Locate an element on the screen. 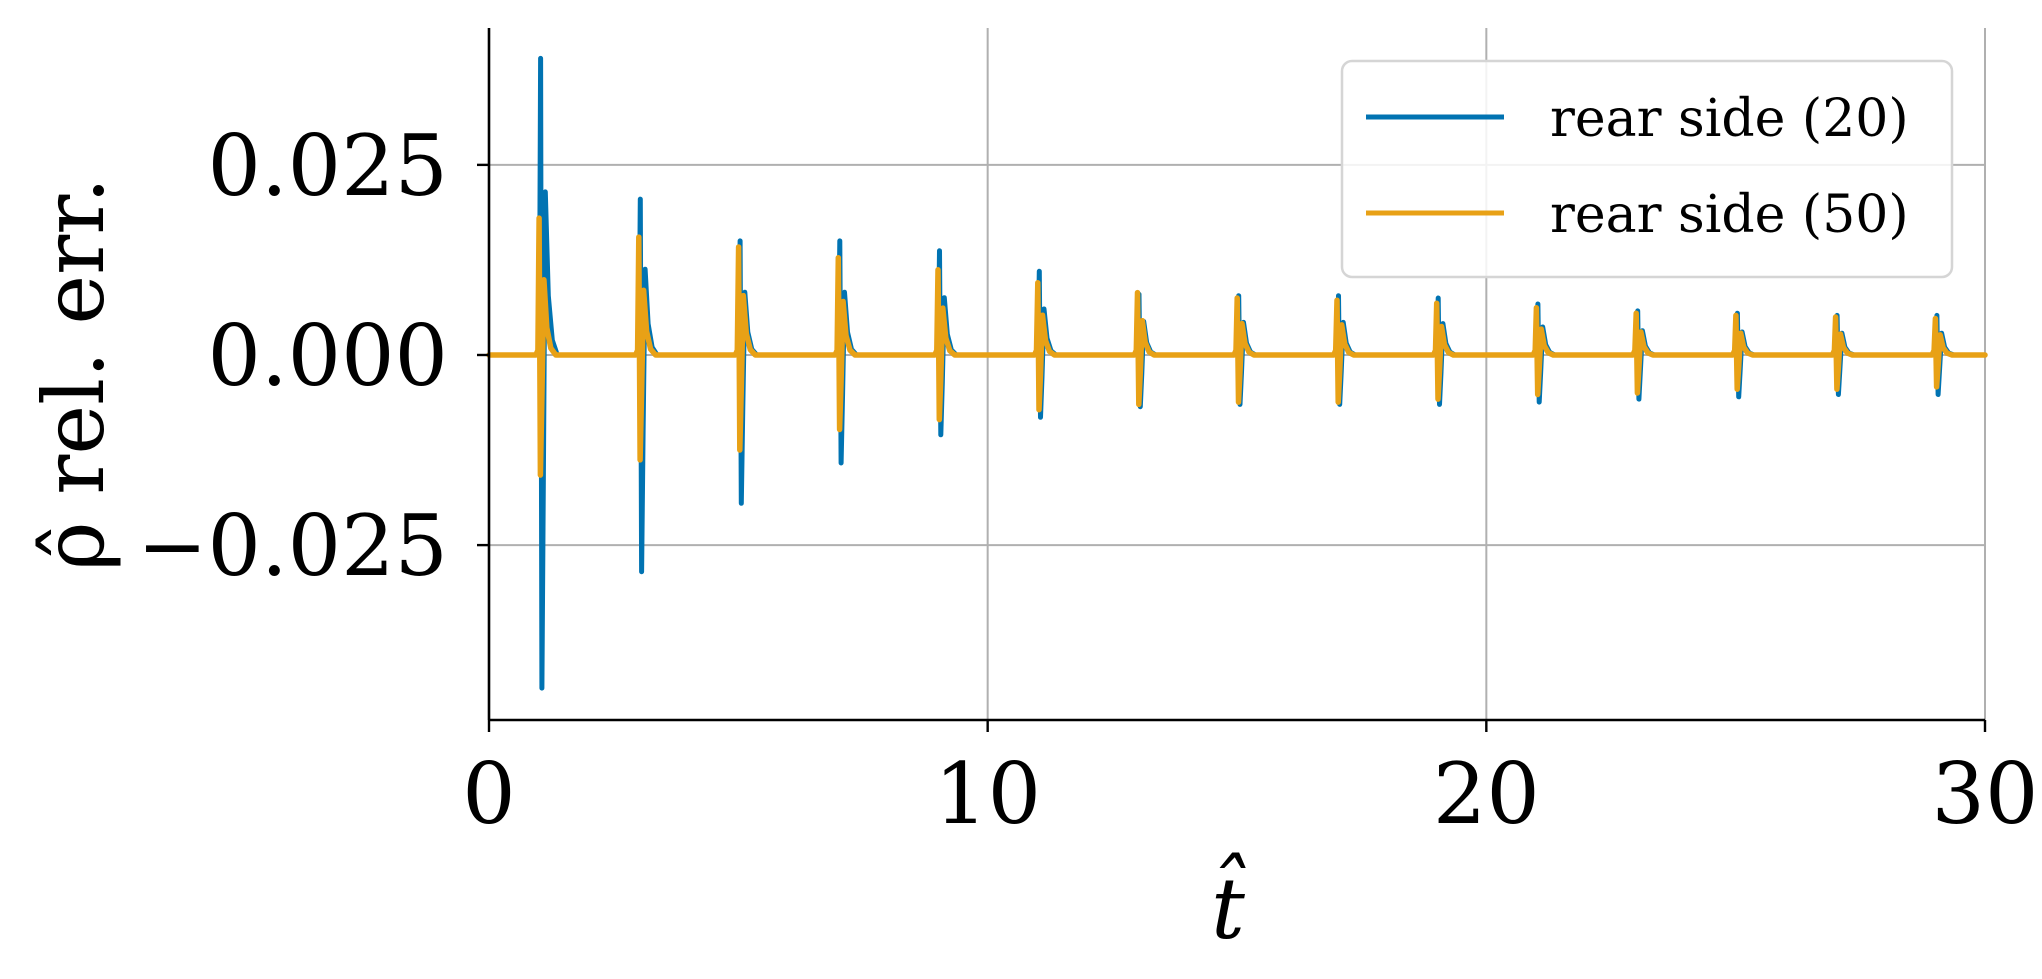 Image resolution: width=2042 pixels, height=979 pixels. x-tick-label: 10 is located at coordinates (987, 794).